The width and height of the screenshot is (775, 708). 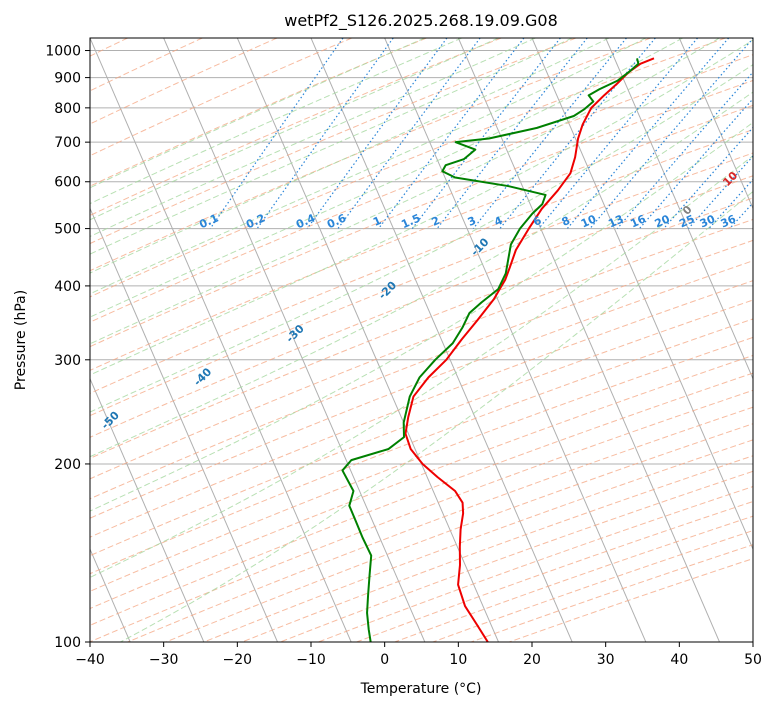 I want to click on isotherm-value-label: -60, so click(x=17, y=463).